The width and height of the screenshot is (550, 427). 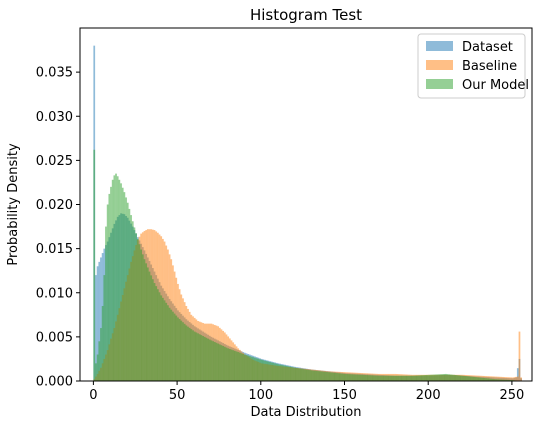 What do you see at coordinates (54, 117) in the screenshot?
I see `y-tick-label: 0.030` at bounding box center [54, 117].